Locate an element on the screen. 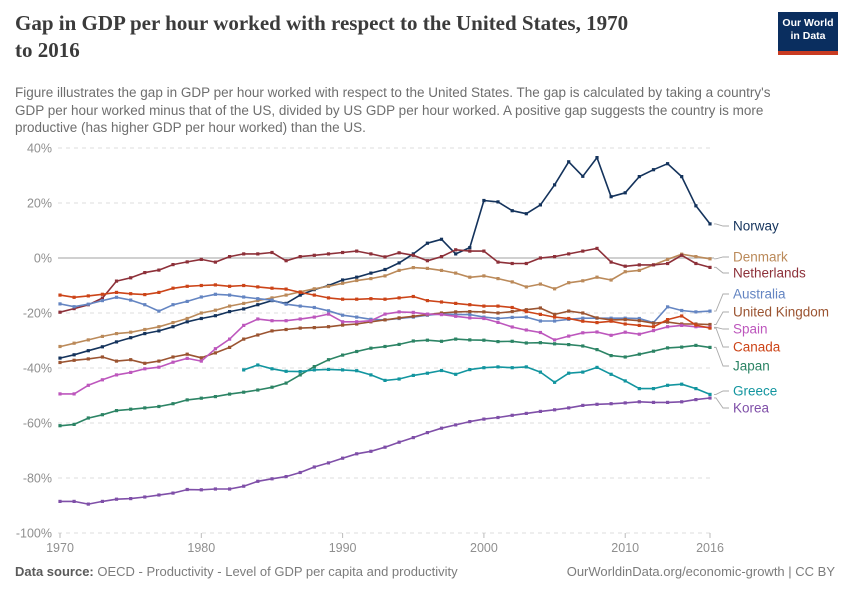 The height and width of the screenshot is (600, 850). legend-label-netherlands: Netherlands is located at coordinates (769, 273).